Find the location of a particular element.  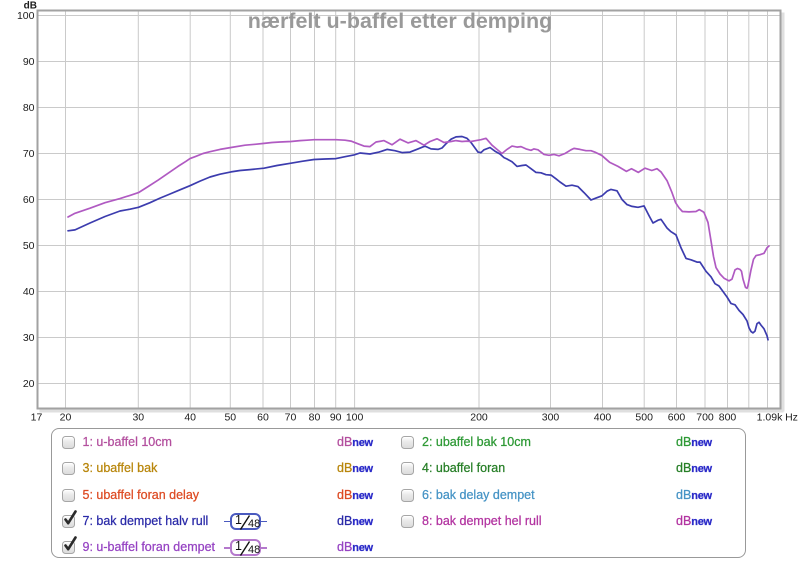

svg-text: 500 is located at coordinates (644, 418).